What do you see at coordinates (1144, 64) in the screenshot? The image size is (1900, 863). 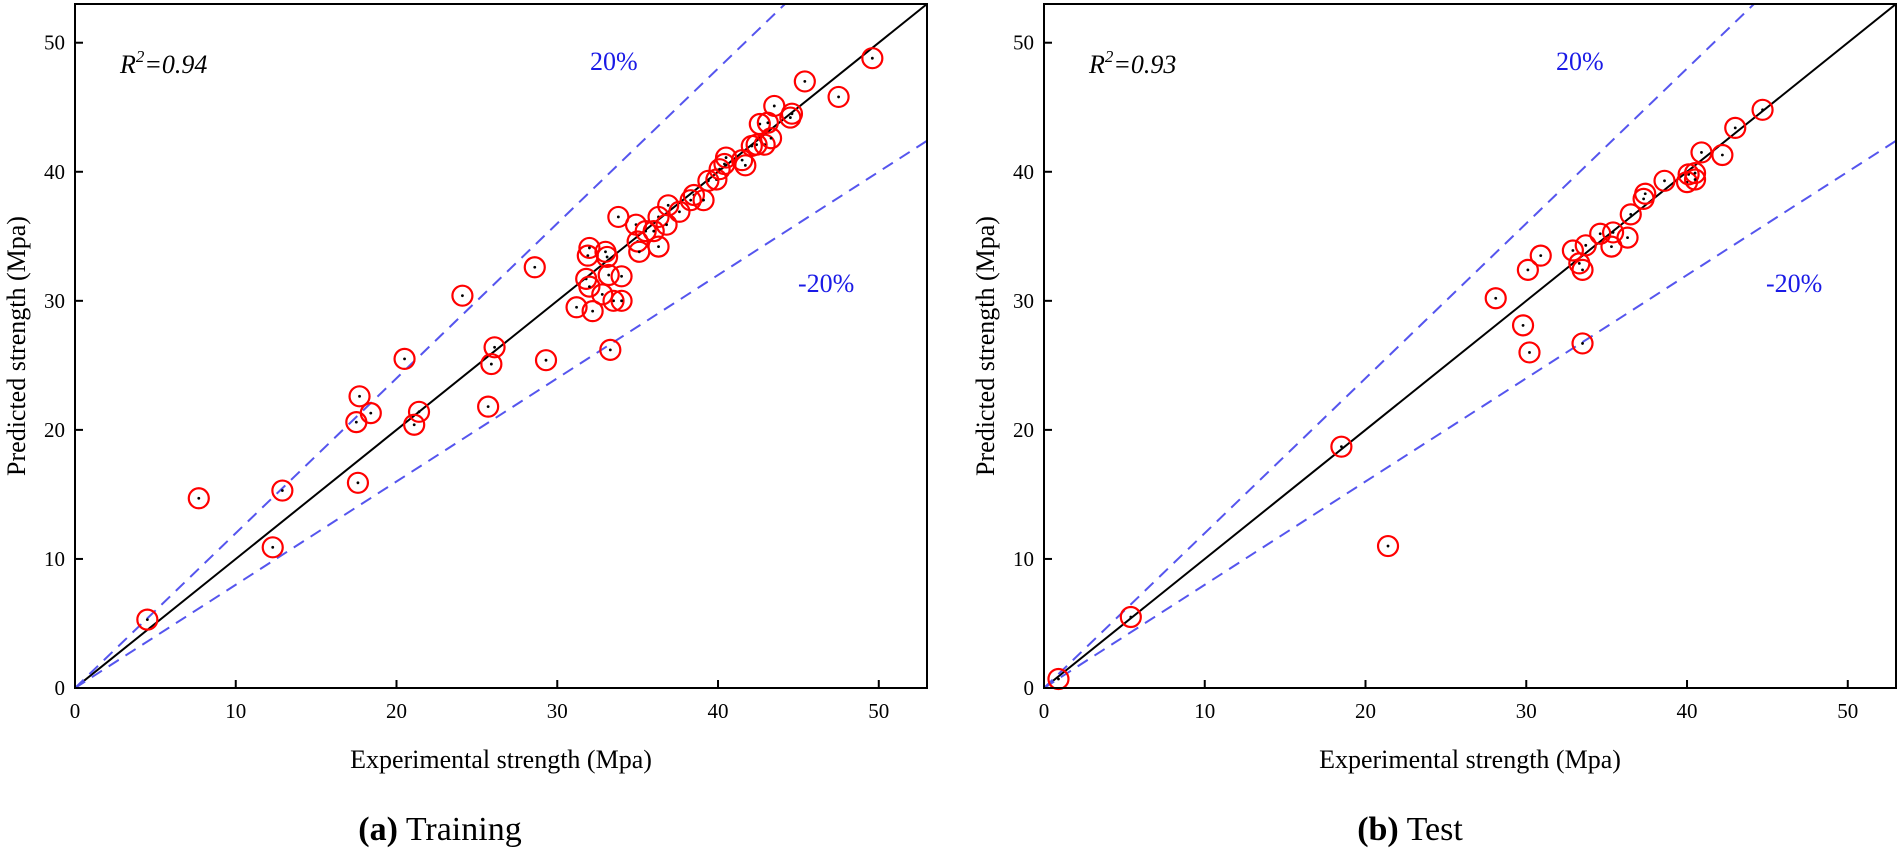 I see `r2-value: =0.93` at bounding box center [1144, 64].